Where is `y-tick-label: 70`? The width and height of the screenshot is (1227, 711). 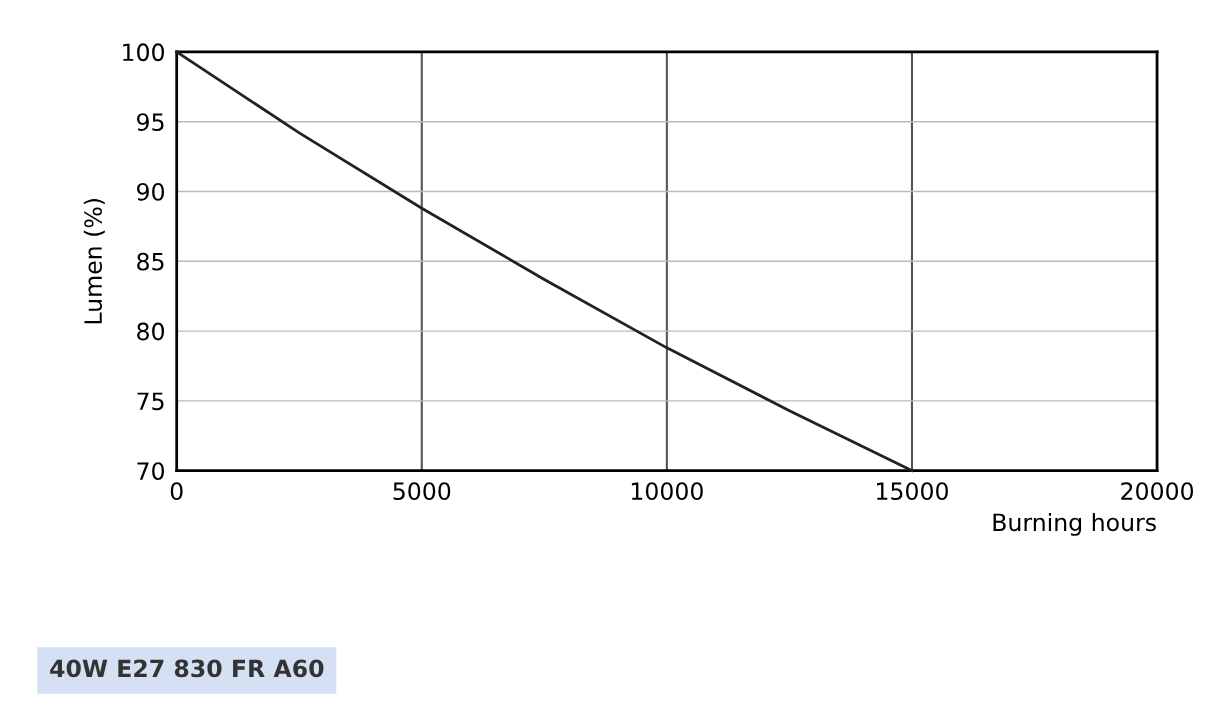 y-tick-label: 70 is located at coordinates (151, 471).